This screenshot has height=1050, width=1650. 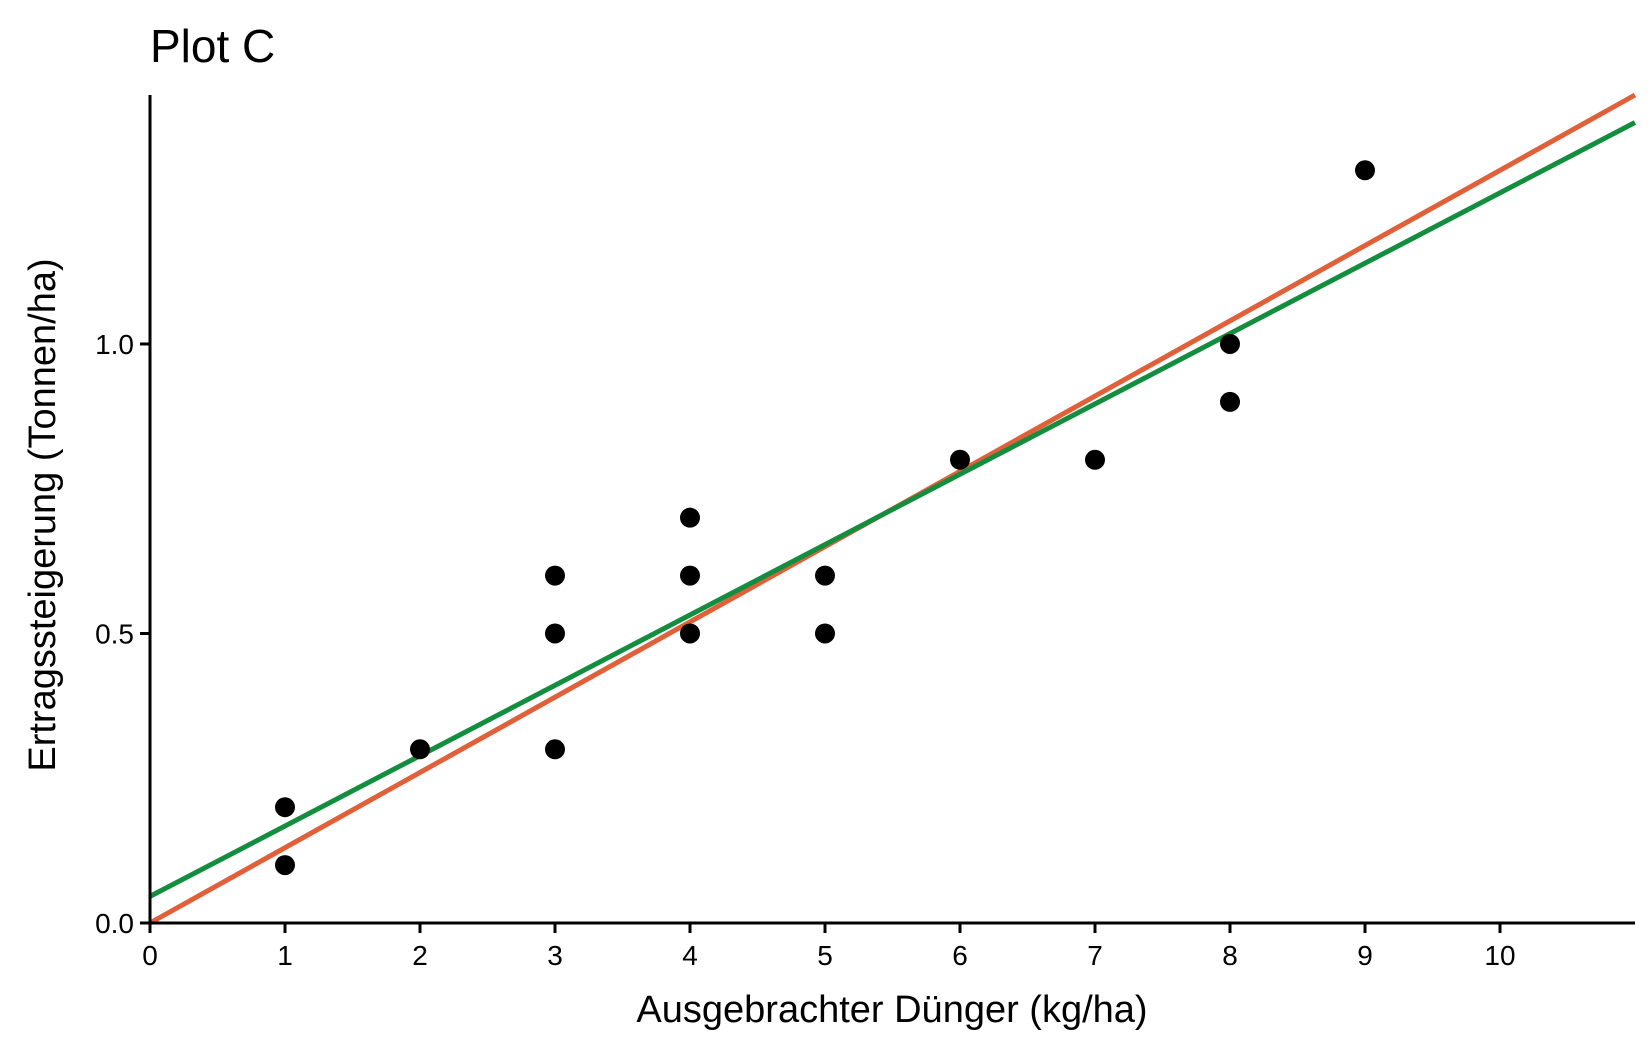 What do you see at coordinates (212, 46) in the screenshot?
I see `chart-title: Plot C` at bounding box center [212, 46].